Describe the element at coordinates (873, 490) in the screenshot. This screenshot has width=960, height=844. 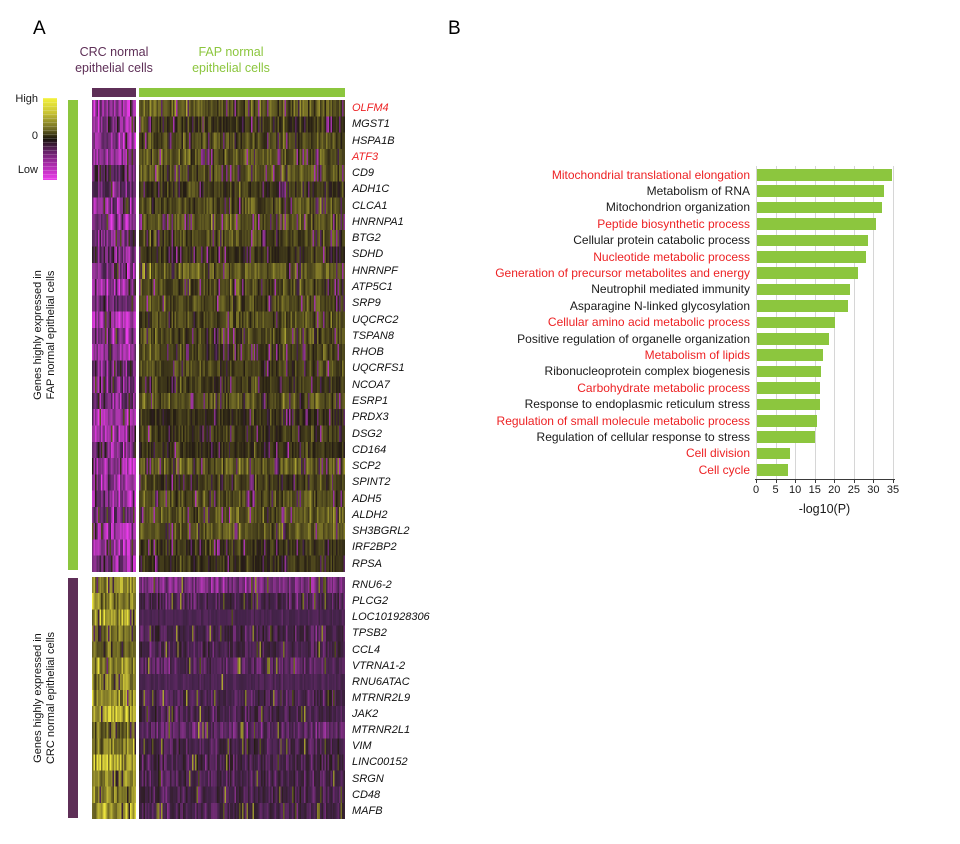
I see `x-axis-tick-label: 30` at that location.